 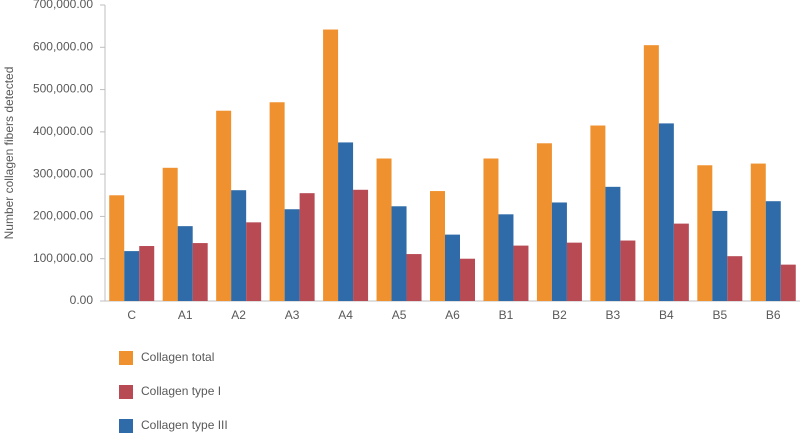 I want to click on x-tick-label: B6, so click(x=773, y=315).